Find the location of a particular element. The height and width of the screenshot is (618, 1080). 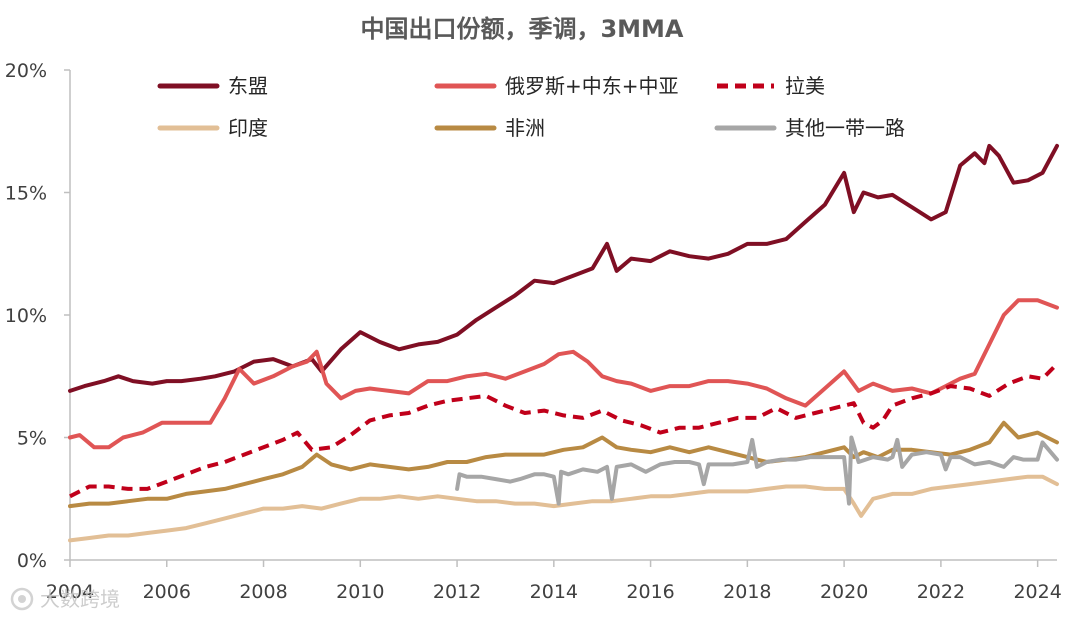

y-tick-label: 20% is located at coordinates (26, 71).